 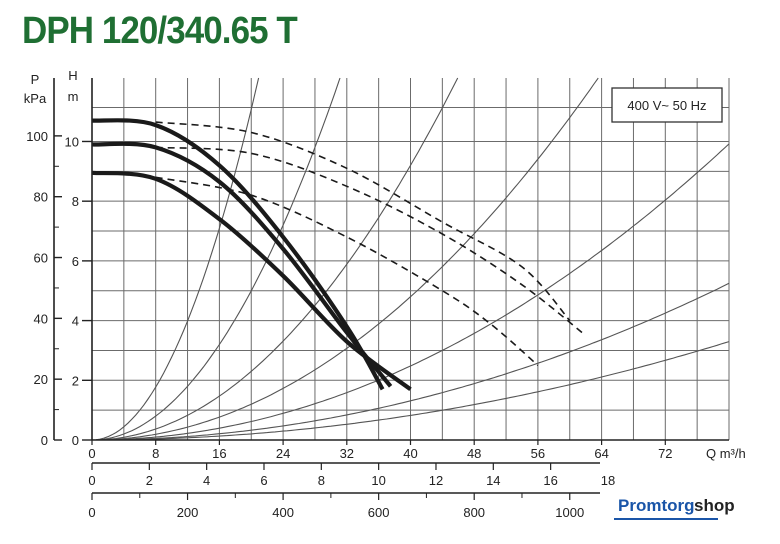 What do you see at coordinates (219, 453) in the screenshot?
I see `q-tick-label: 16` at bounding box center [219, 453].